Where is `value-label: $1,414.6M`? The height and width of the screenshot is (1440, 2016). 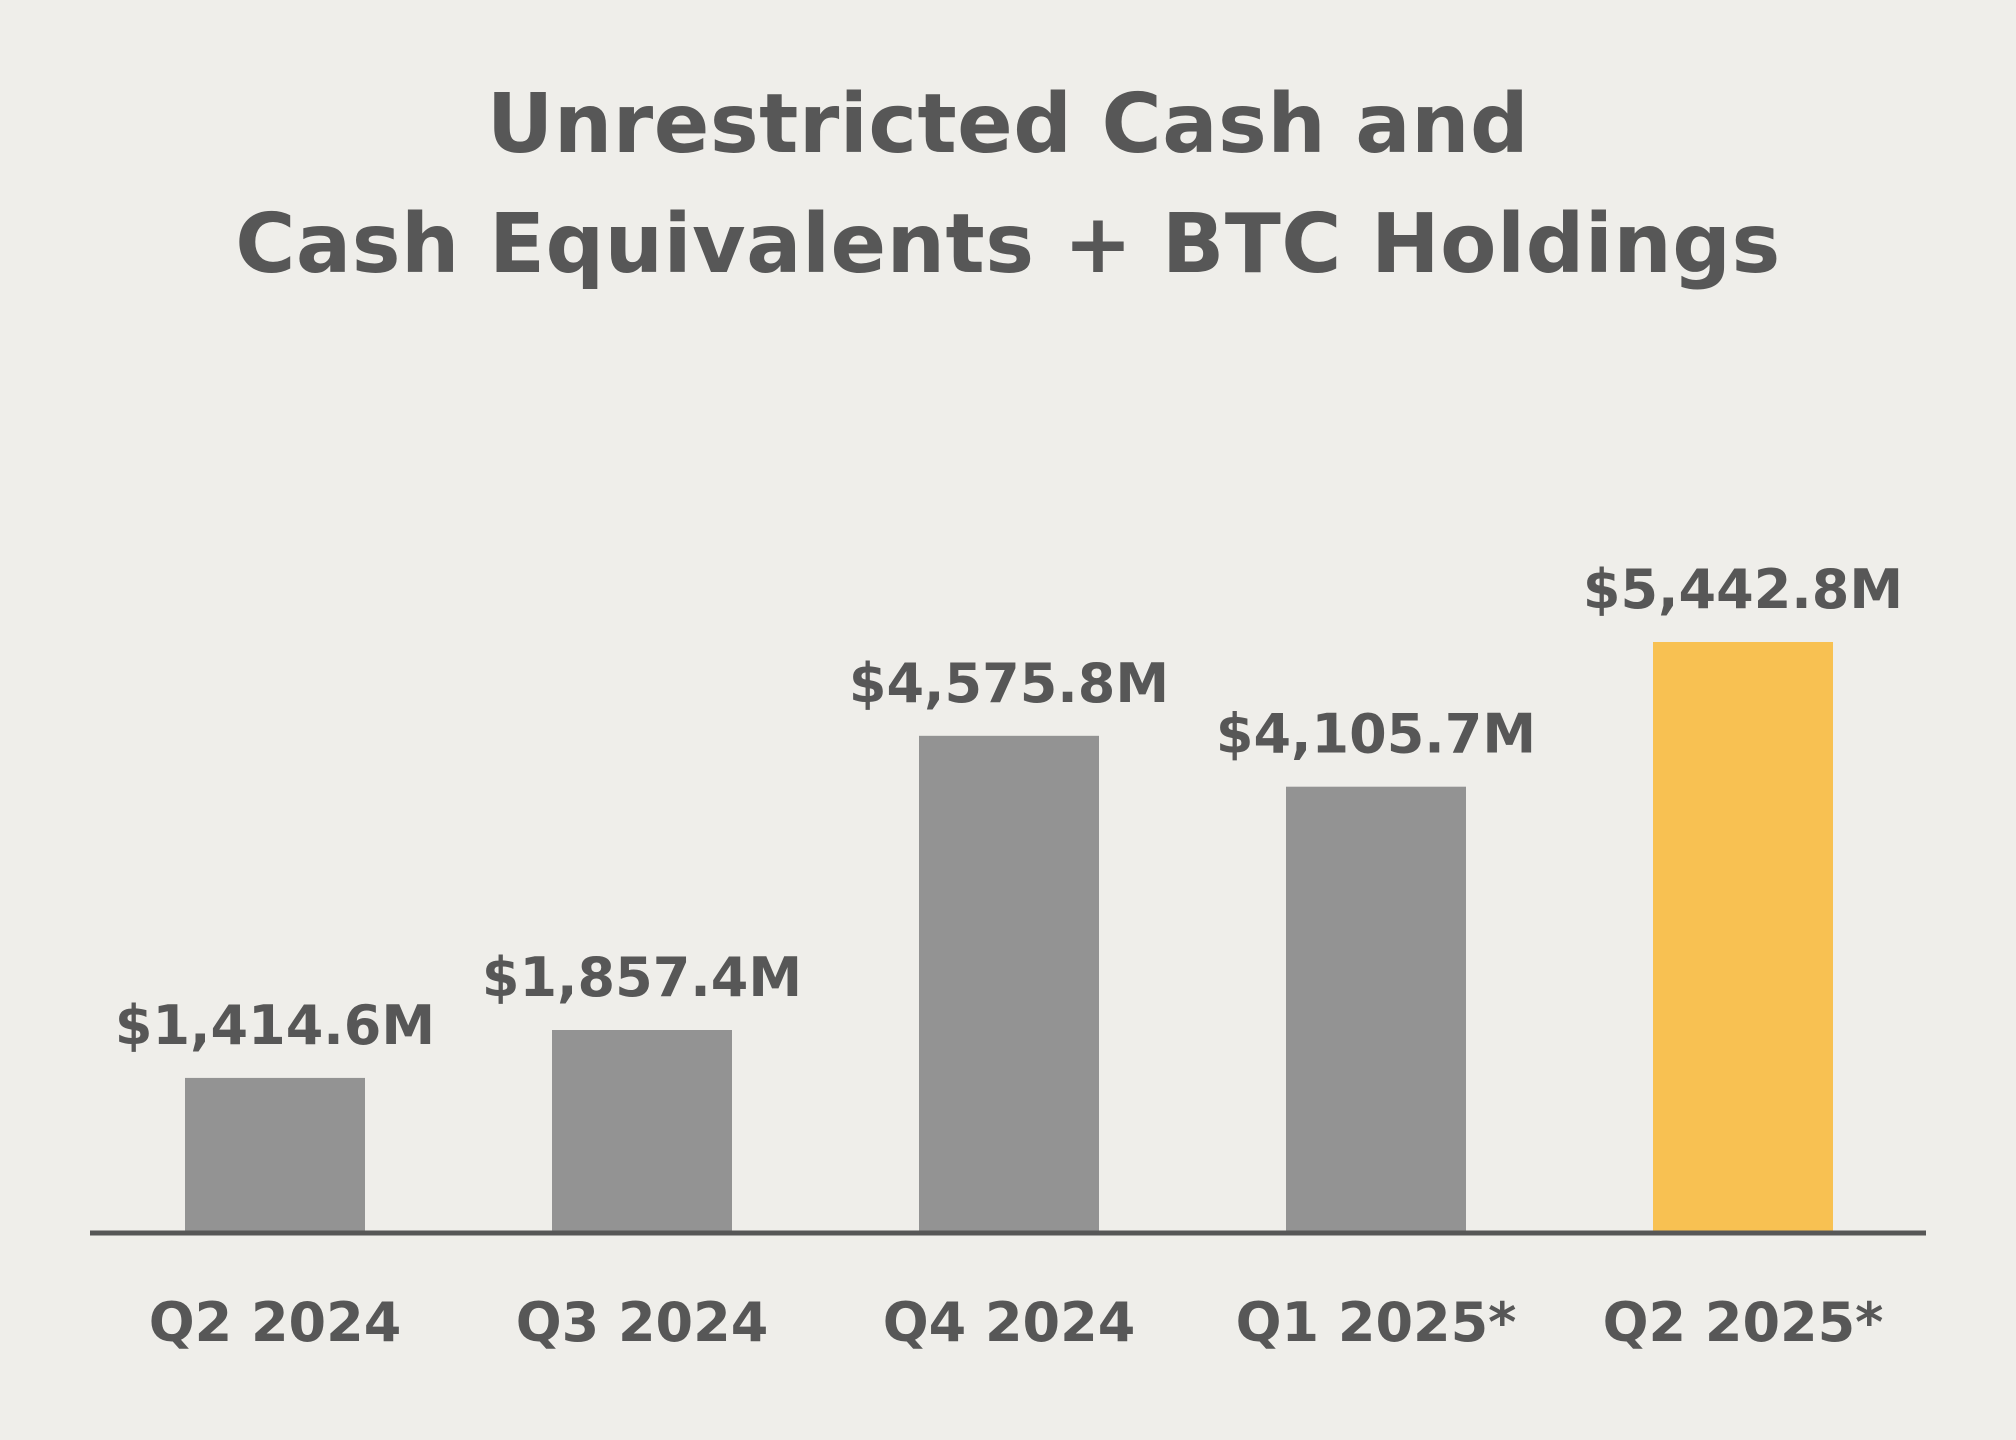 value-label: $1,414.6M is located at coordinates (275, 1025).